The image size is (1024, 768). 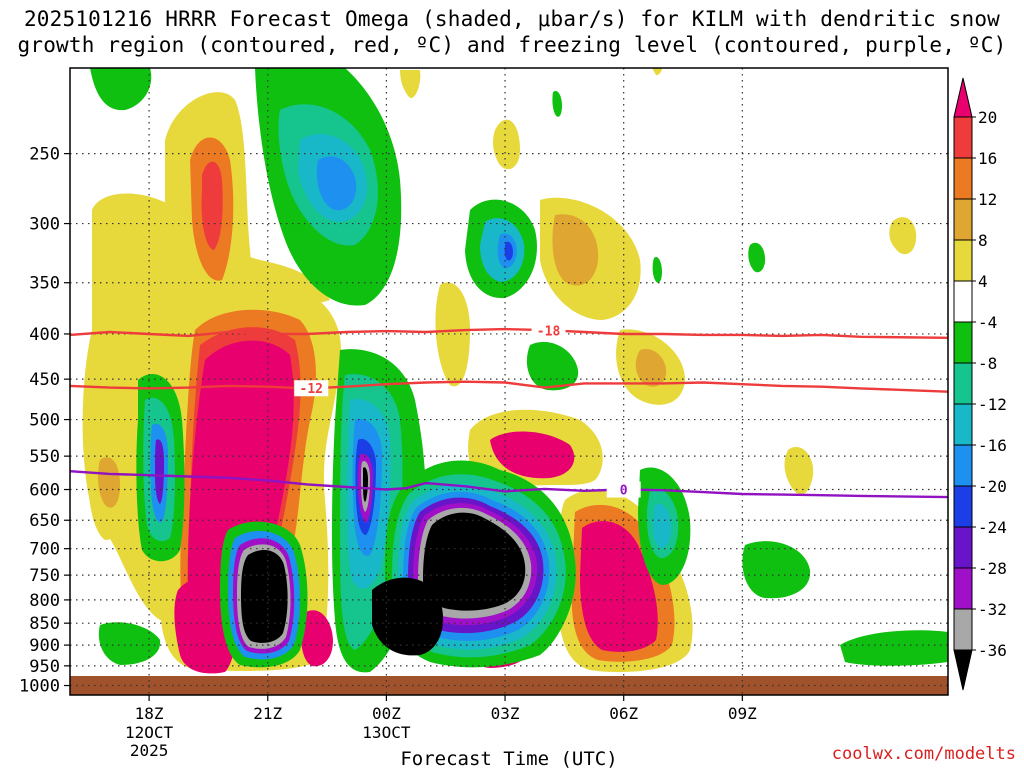 What do you see at coordinates (149, 713) in the screenshot?
I see `x-tick-label: 18Z` at bounding box center [149, 713].